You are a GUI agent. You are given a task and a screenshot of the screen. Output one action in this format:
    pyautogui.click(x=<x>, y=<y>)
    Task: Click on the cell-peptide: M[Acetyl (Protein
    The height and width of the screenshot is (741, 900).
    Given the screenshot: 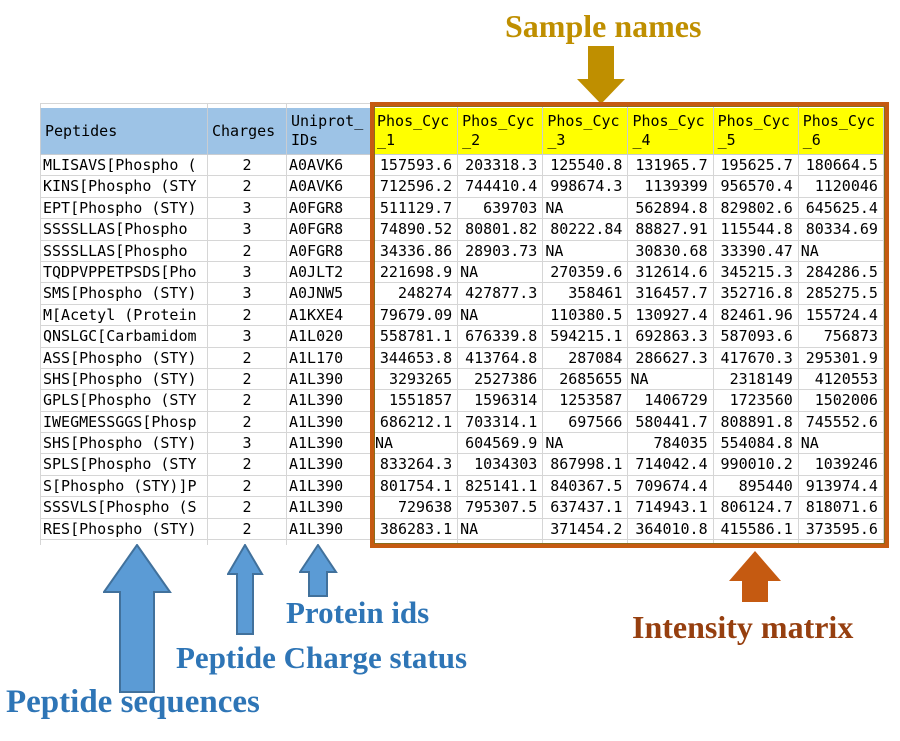 What is the action you would take?
    pyautogui.click(x=124, y=315)
    